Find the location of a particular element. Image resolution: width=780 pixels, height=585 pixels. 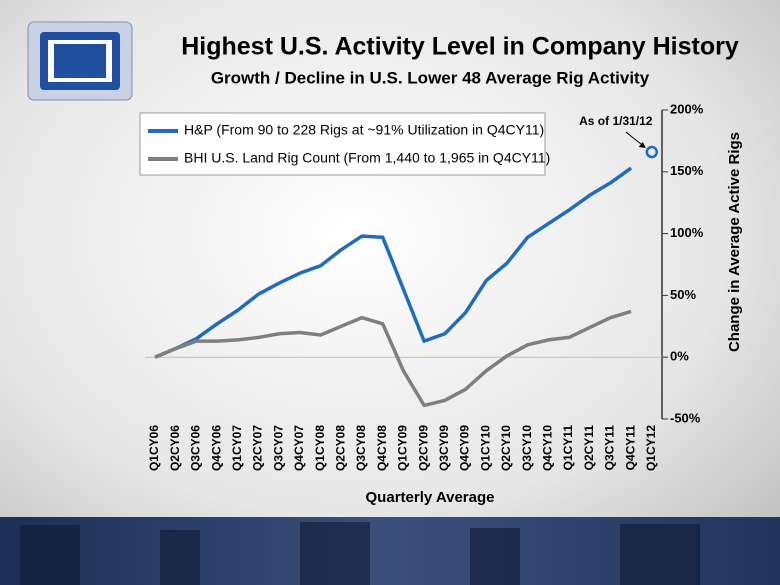

x-tick-label: Q4CY10 is located at coordinates (547, 448).